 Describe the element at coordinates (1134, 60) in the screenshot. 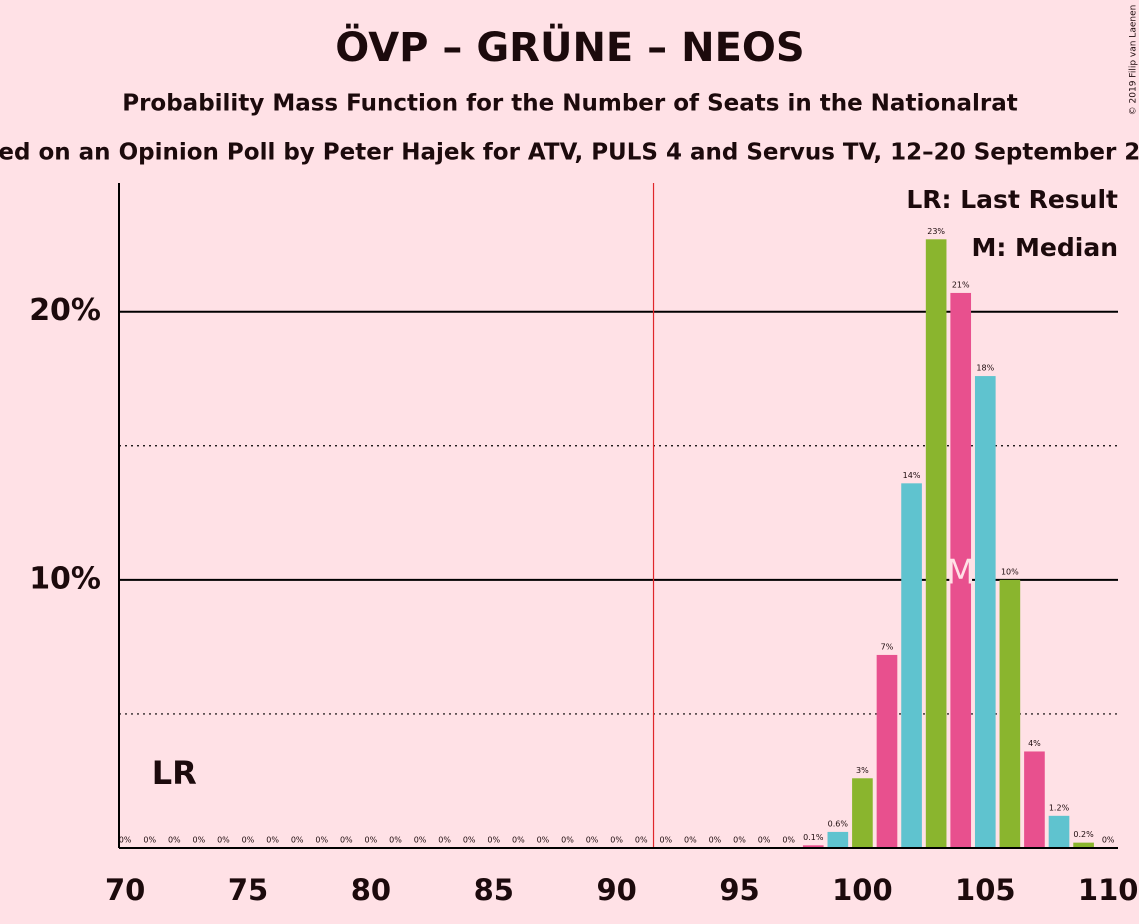

I see `copyright: © 2019 Filip van Laenen` at that location.